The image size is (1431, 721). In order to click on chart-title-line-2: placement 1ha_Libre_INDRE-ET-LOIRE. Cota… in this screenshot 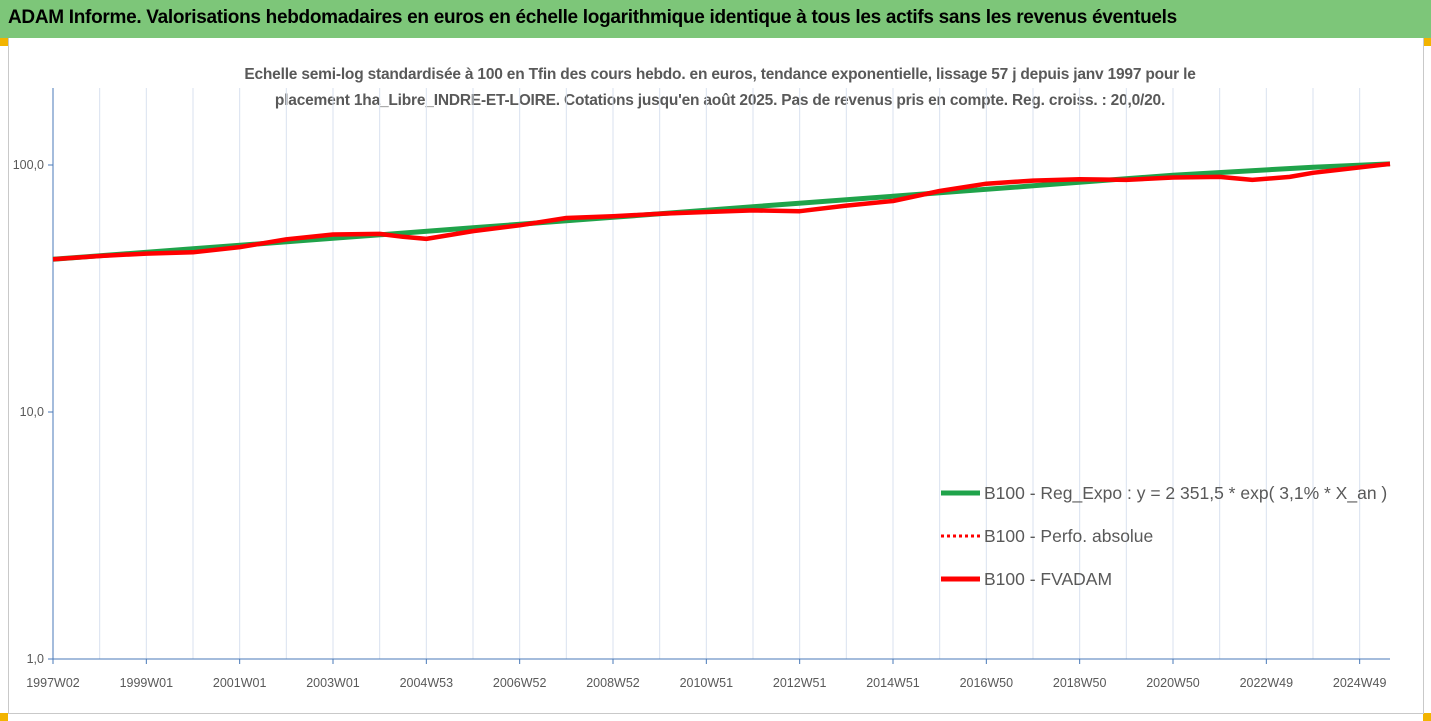, I will do `click(720, 100)`.